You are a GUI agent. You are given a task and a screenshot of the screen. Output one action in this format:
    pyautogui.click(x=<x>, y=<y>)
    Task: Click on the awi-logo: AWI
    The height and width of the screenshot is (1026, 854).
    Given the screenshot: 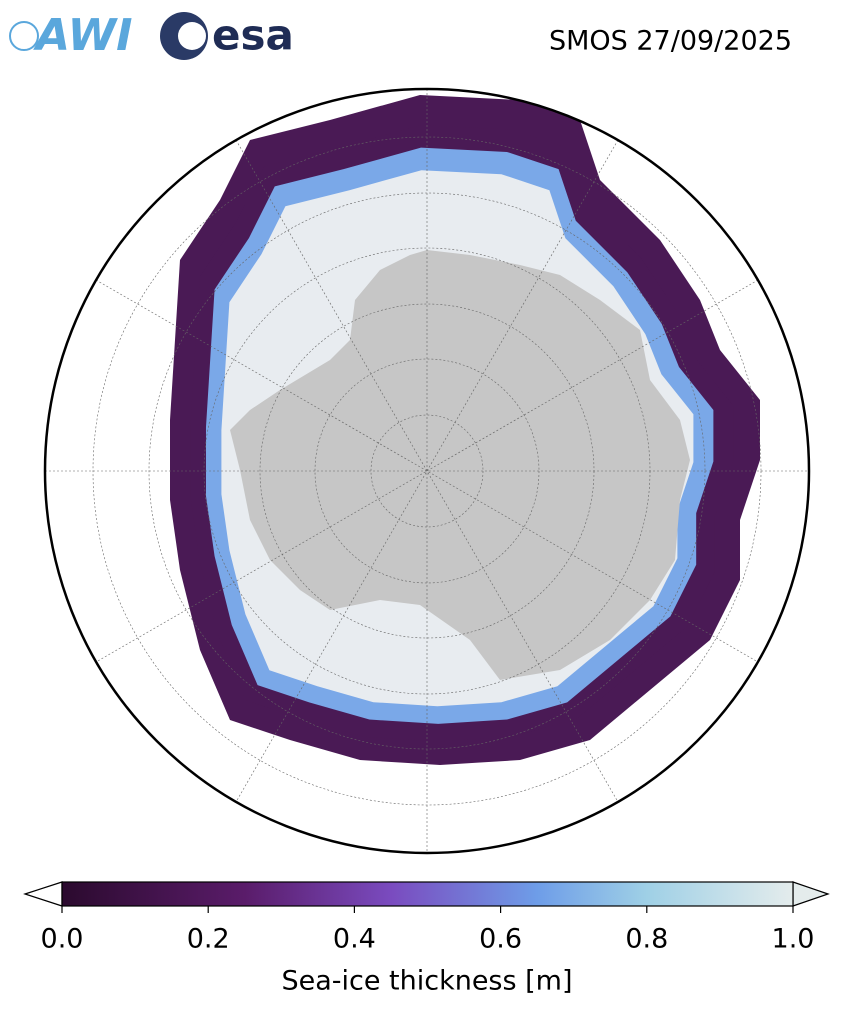 What is the action you would take?
    pyautogui.click(x=71, y=35)
    